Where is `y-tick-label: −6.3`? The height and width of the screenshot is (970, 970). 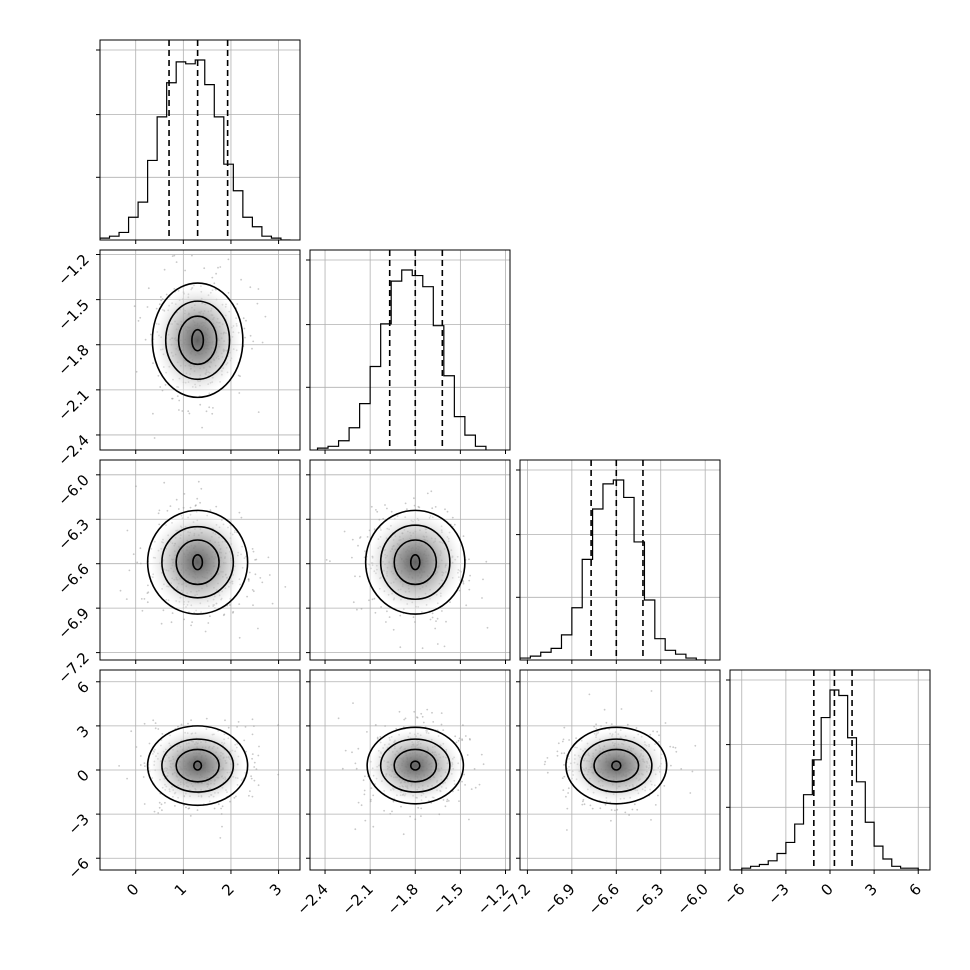
y-tick-label: −6.3 is located at coordinates (73, 534).